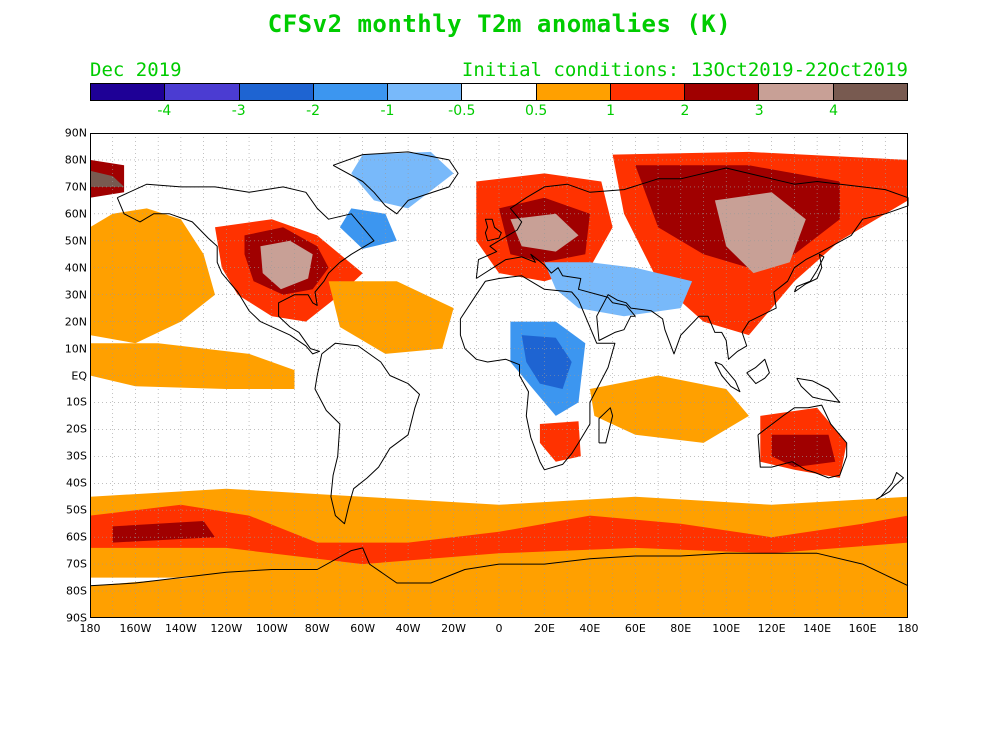 The height and width of the screenshot is (750, 999). I want to click on latitude-label: 50S, so click(76, 510).